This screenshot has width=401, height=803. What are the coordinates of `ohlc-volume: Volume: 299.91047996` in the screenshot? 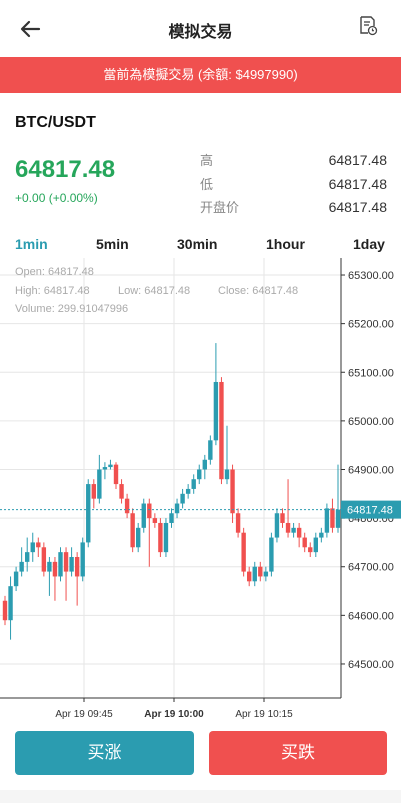 It's located at (72, 309).